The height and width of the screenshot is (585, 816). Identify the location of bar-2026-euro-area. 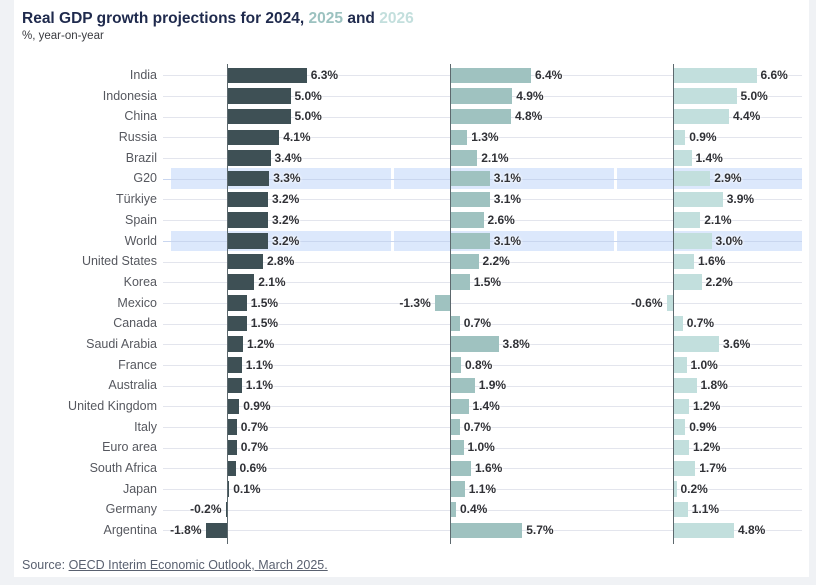
(681, 447).